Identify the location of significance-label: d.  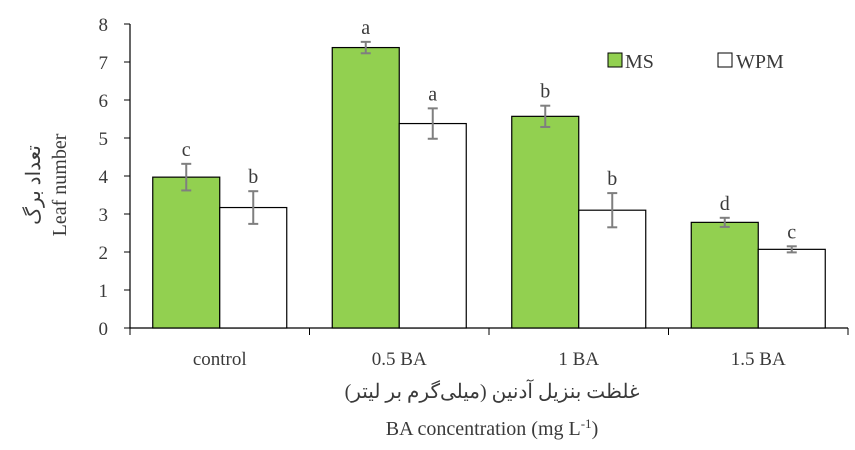
(725, 204).